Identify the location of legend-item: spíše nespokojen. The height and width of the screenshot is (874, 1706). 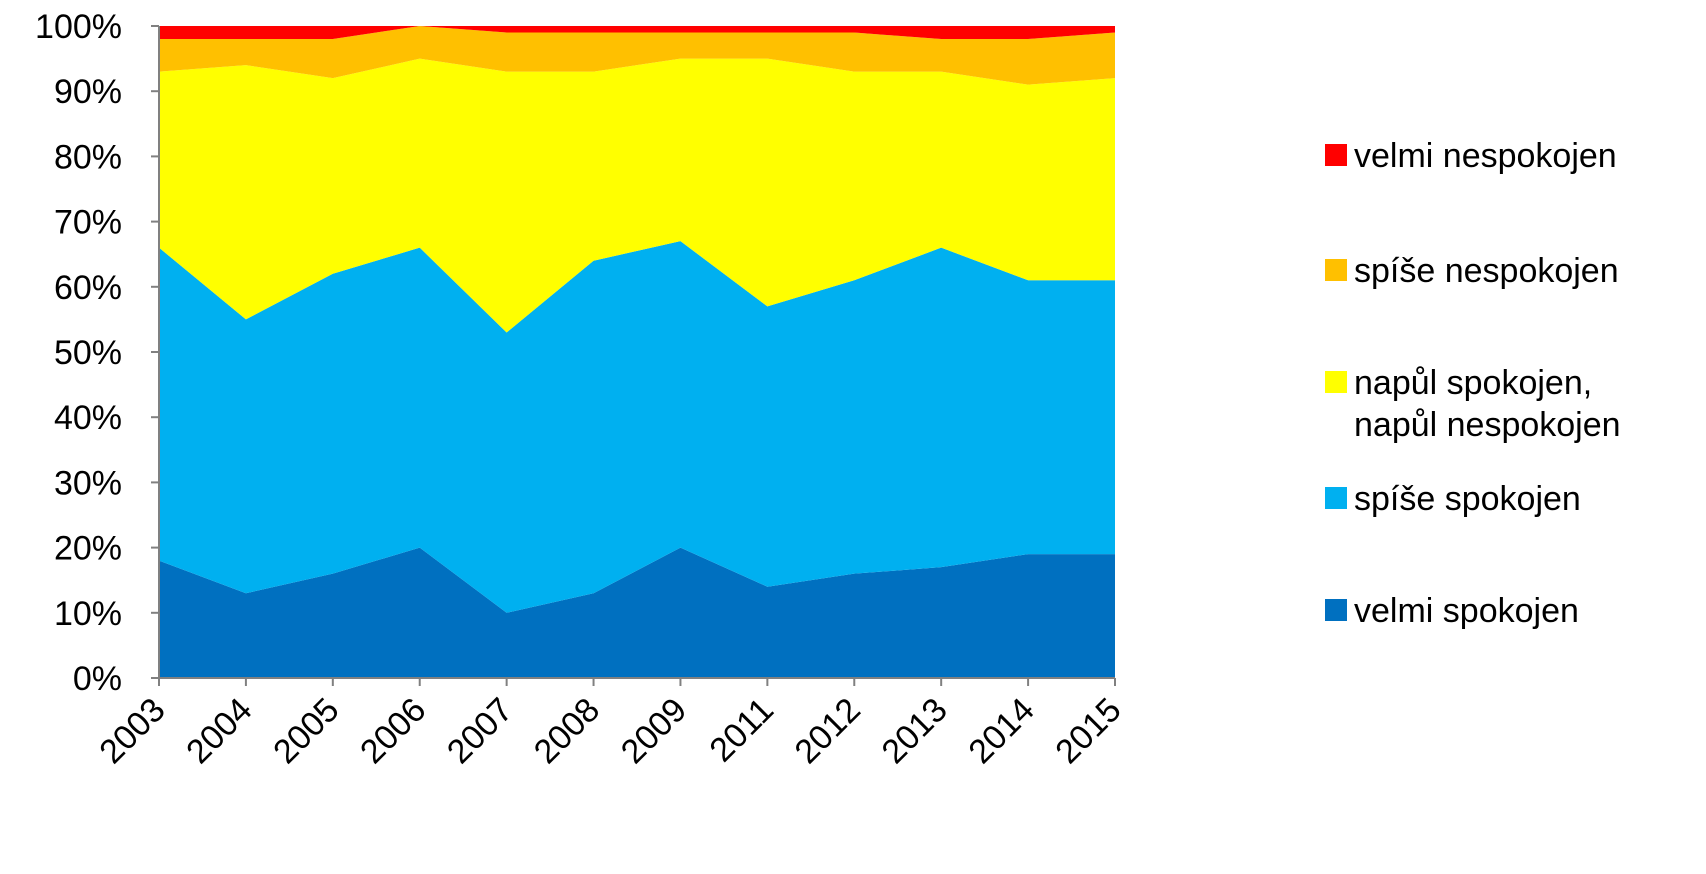
(1472, 271).